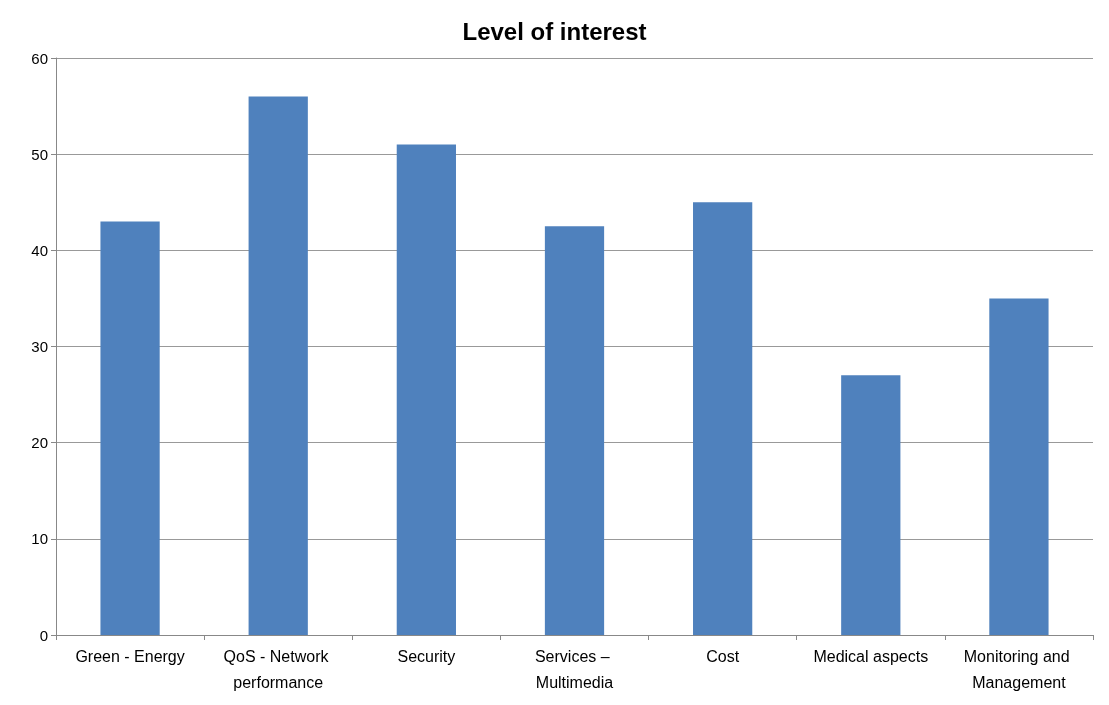 The width and height of the screenshot is (1109, 705). Describe the element at coordinates (43, 635) in the screenshot. I see `y-tick-label: 0` at that location.